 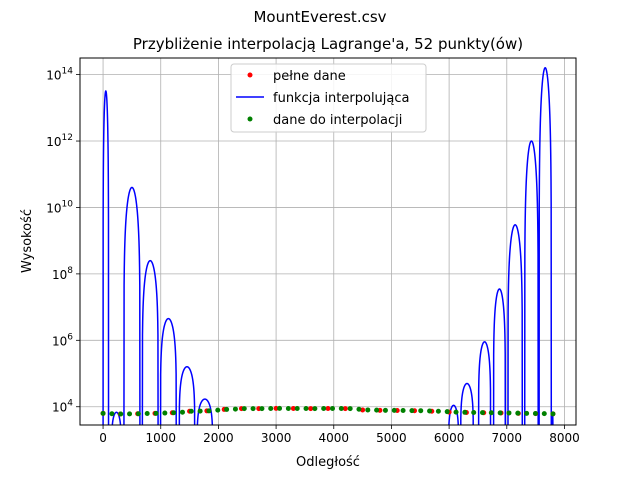 I want to click on y-tick-label: 10¹⁰, so click(x=59, y=207).